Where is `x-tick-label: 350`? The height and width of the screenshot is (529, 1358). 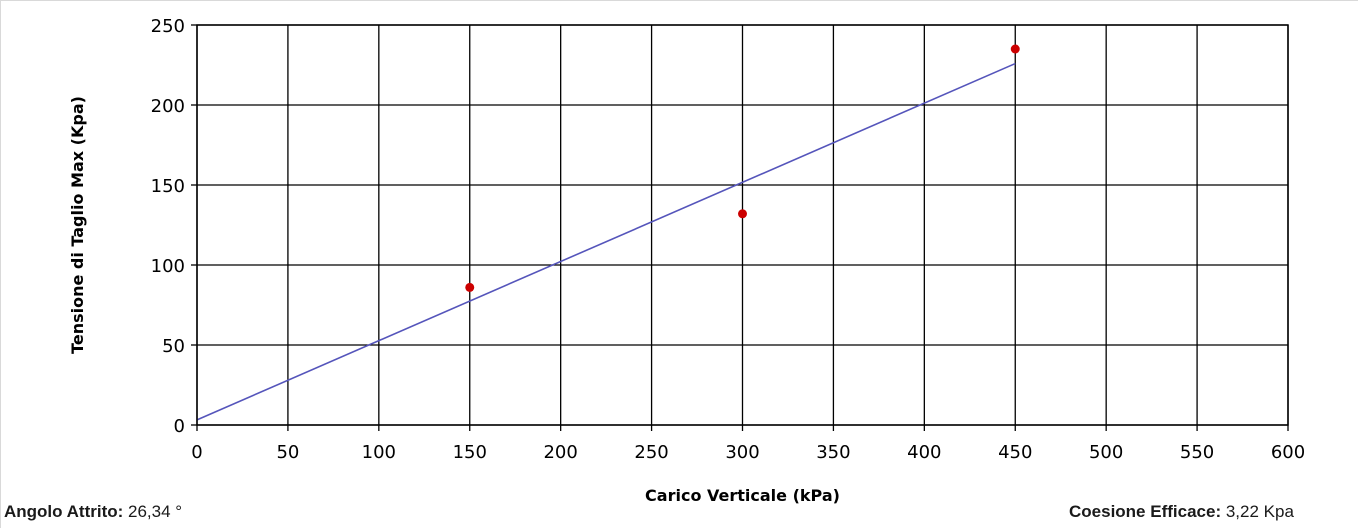 x-tick-label: 350 is located at coordinates (833, 452).